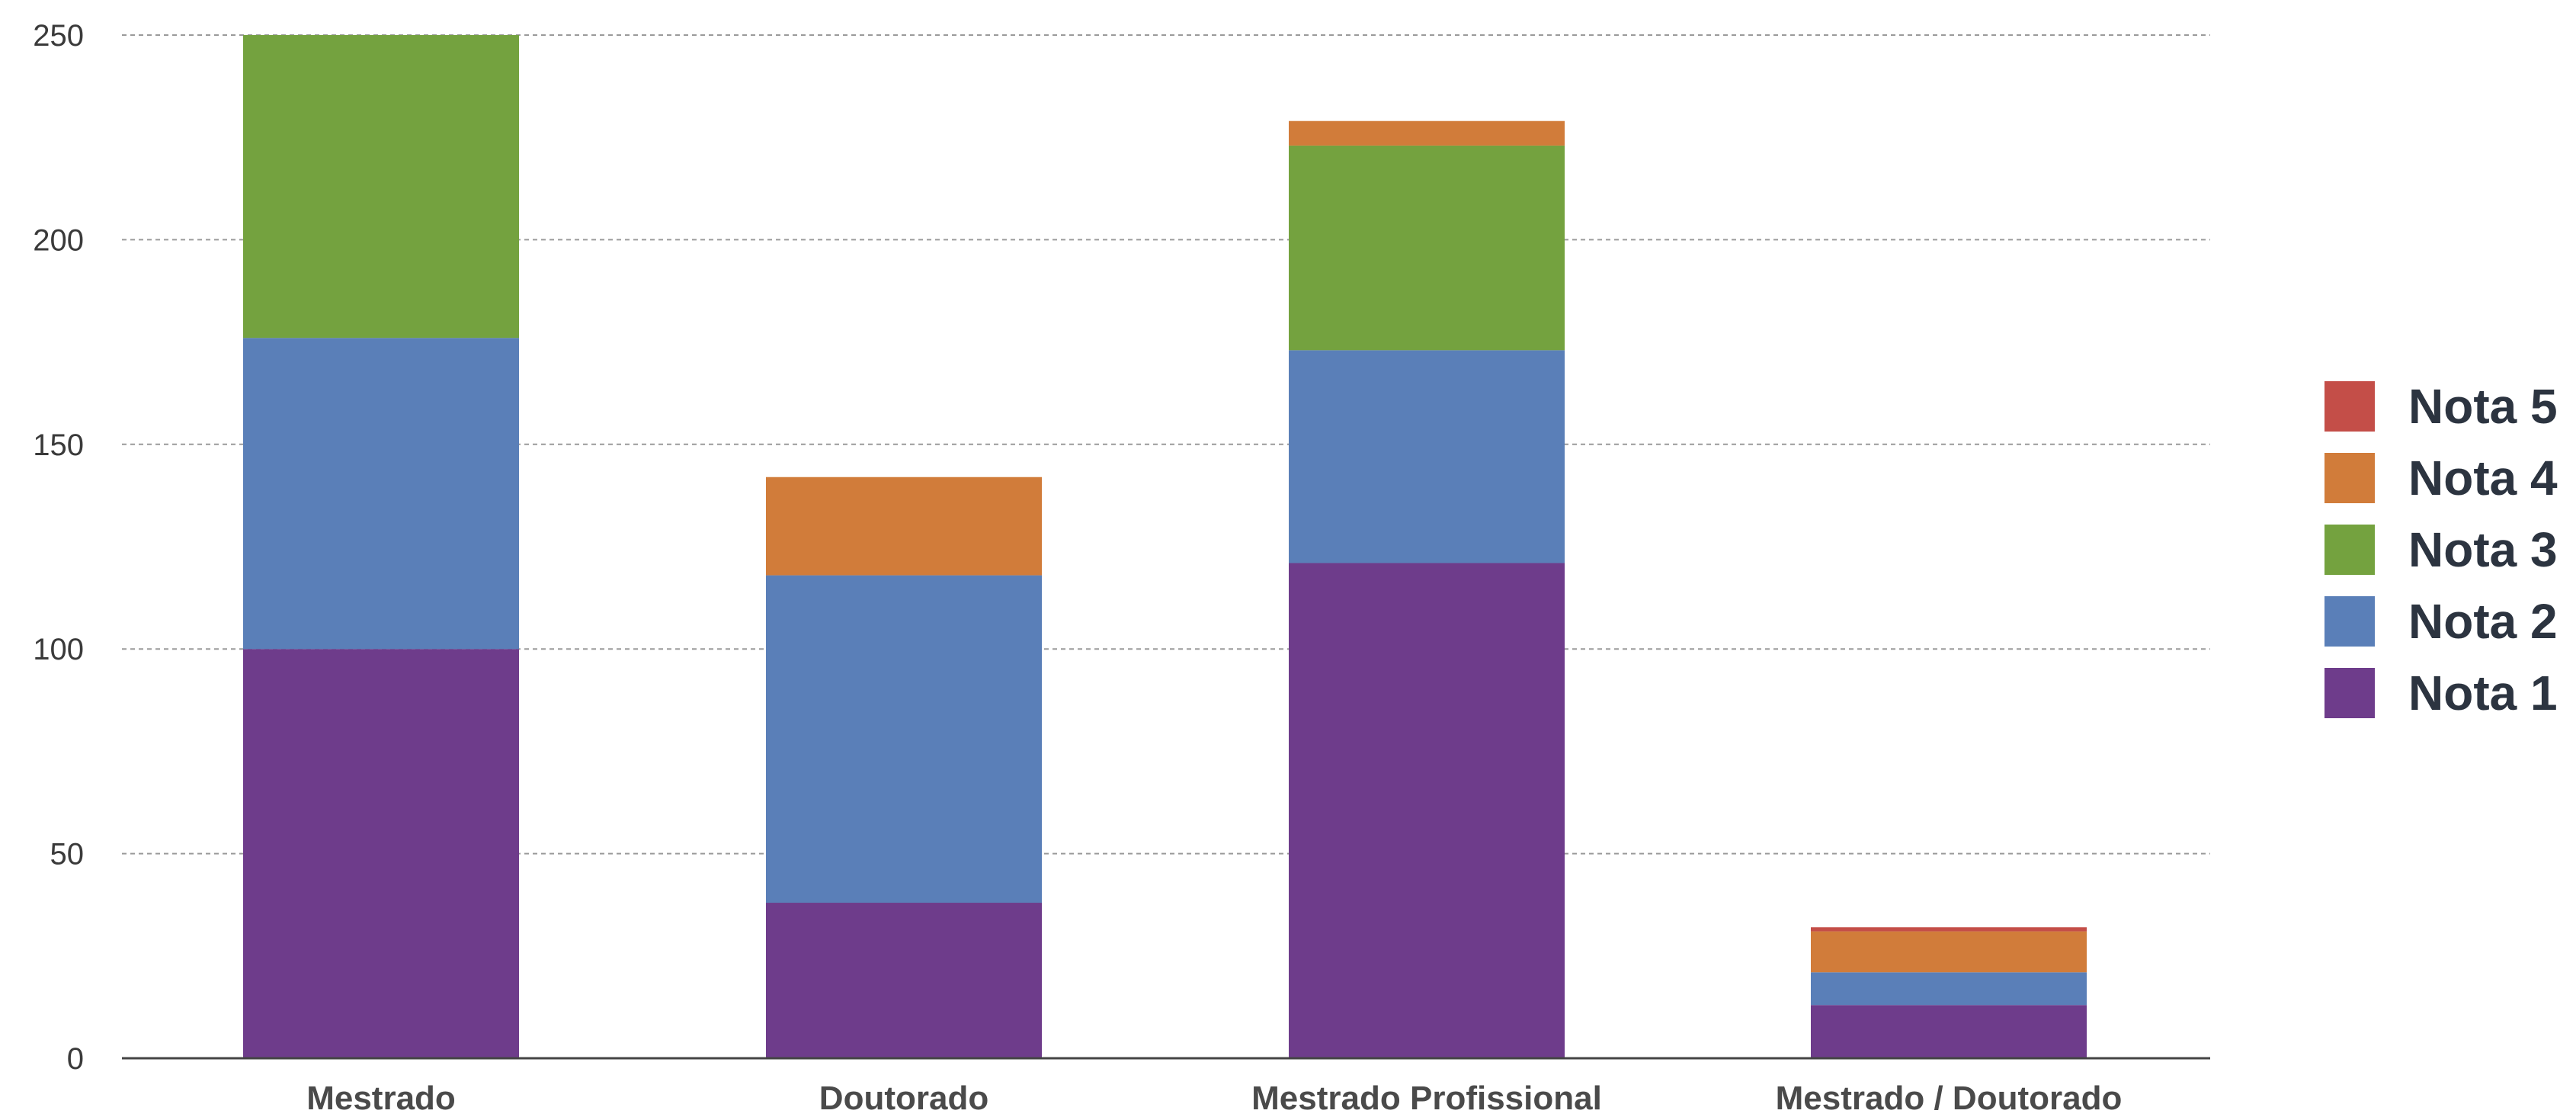 This screenshot has height=1120, width=2576. What do you see at coordinates (1426, 1098) in the screenshot?
I see `x-tick-label: Mestrado Profissional` at bounding box center [1426, 1098].